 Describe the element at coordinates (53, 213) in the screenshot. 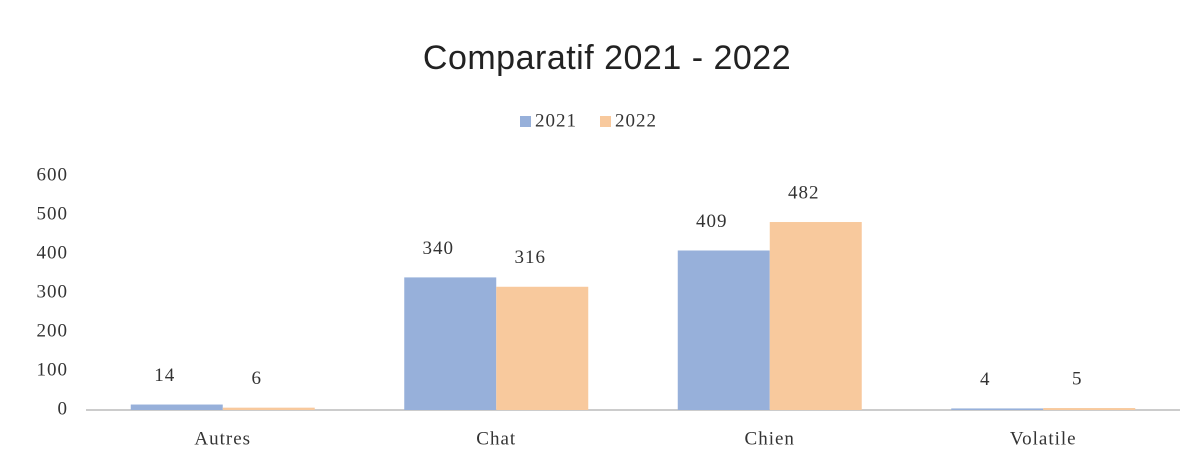

I see `y-tick-label: 500` at that location.